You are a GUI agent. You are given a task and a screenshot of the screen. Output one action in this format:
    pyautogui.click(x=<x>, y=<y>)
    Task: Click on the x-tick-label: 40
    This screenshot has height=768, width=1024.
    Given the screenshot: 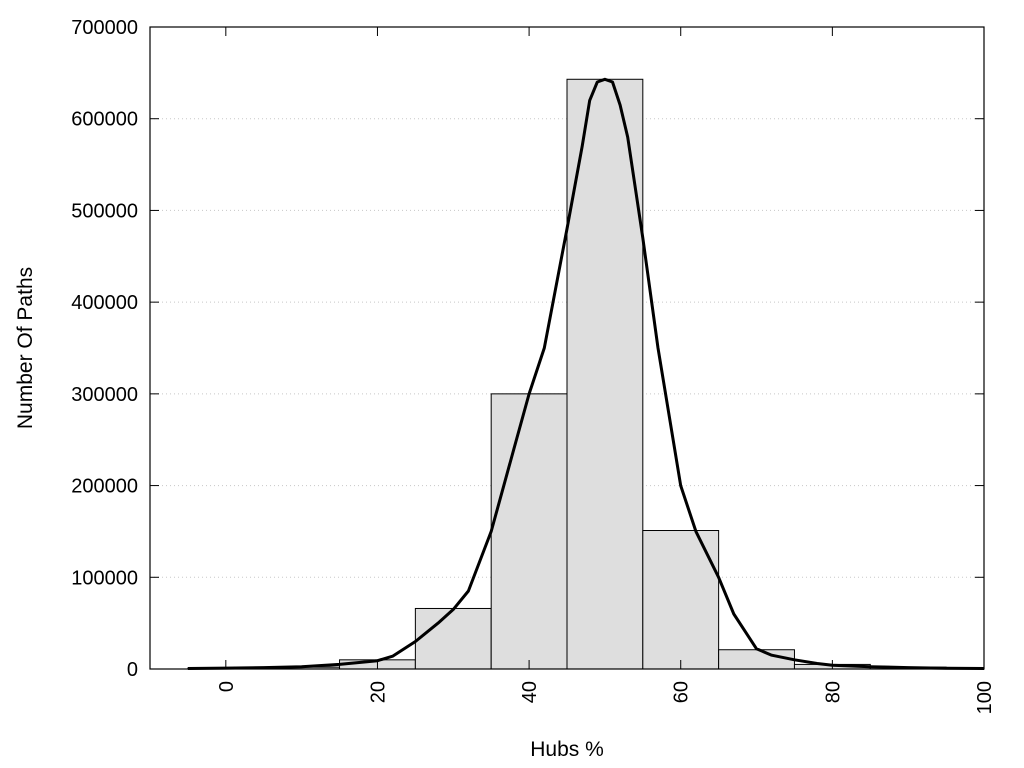 What is the action you would take?
    pyautogui.click(x=530, y=692)
    